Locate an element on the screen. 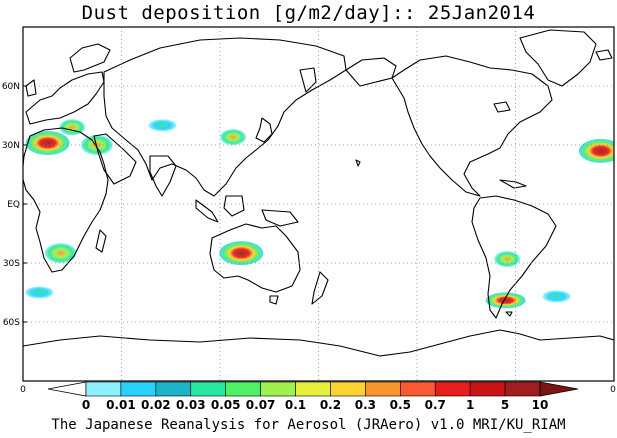 The height and width of the screenshot is (438, 617). coast-north-america is located at coordinates (472, 126).